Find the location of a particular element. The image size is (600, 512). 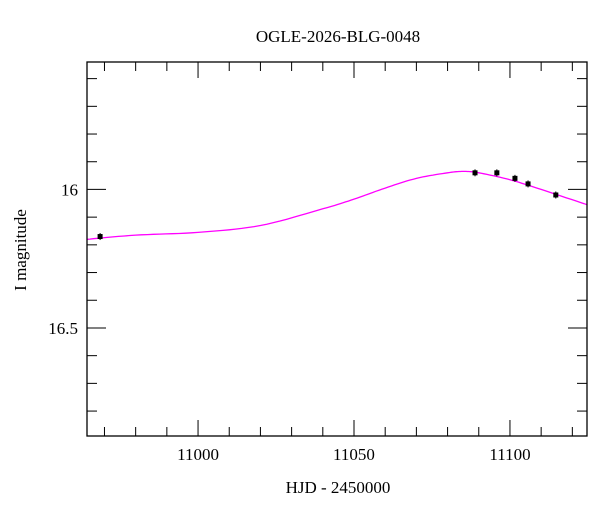

x-tick-label: 11100 is located at coordinates (509, 454).